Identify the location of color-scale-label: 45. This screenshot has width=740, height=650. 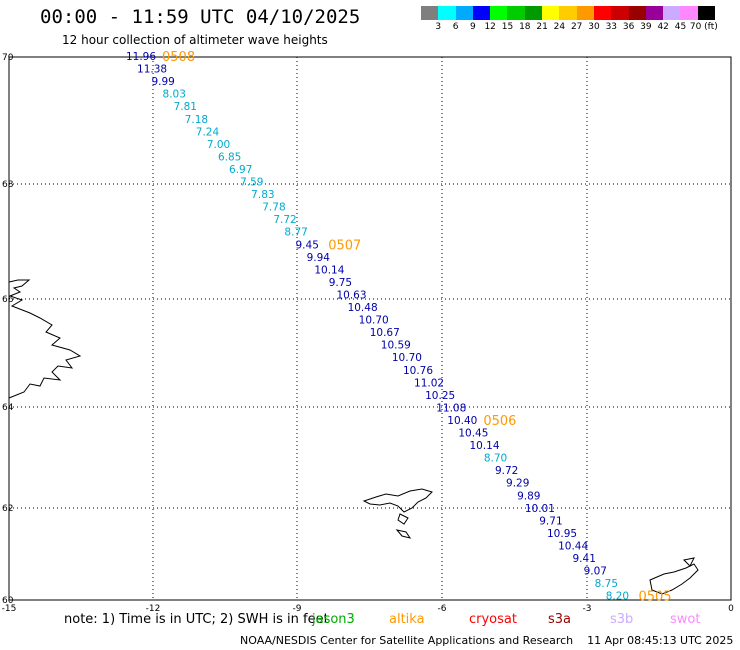
(680, 27).